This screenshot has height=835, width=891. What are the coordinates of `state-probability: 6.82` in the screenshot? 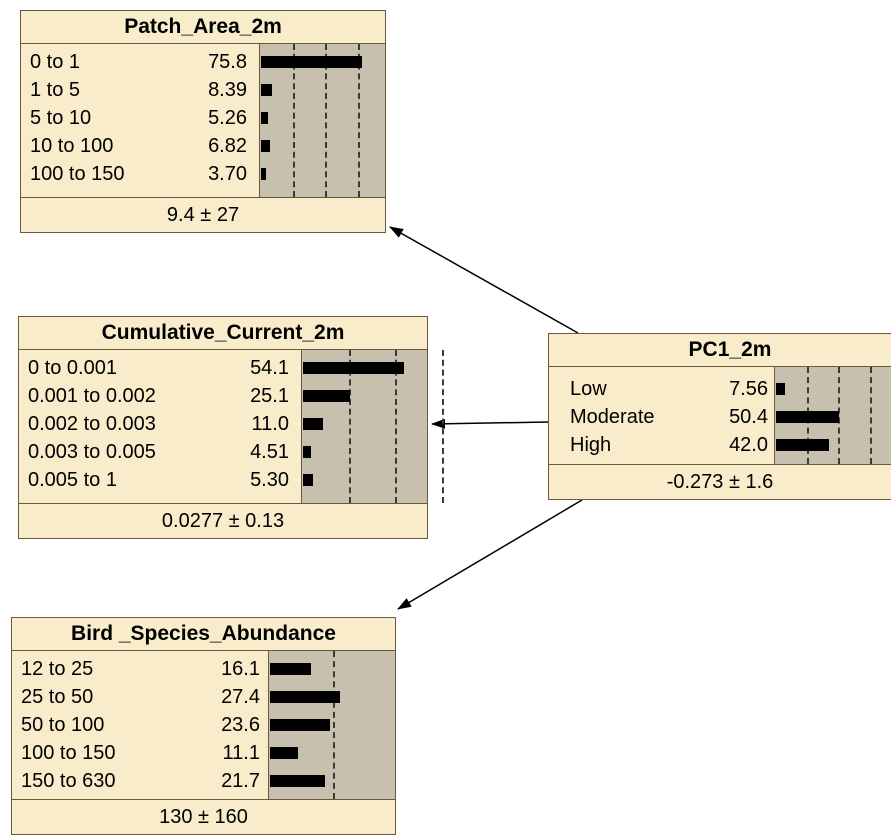 It's located at (227, 146).